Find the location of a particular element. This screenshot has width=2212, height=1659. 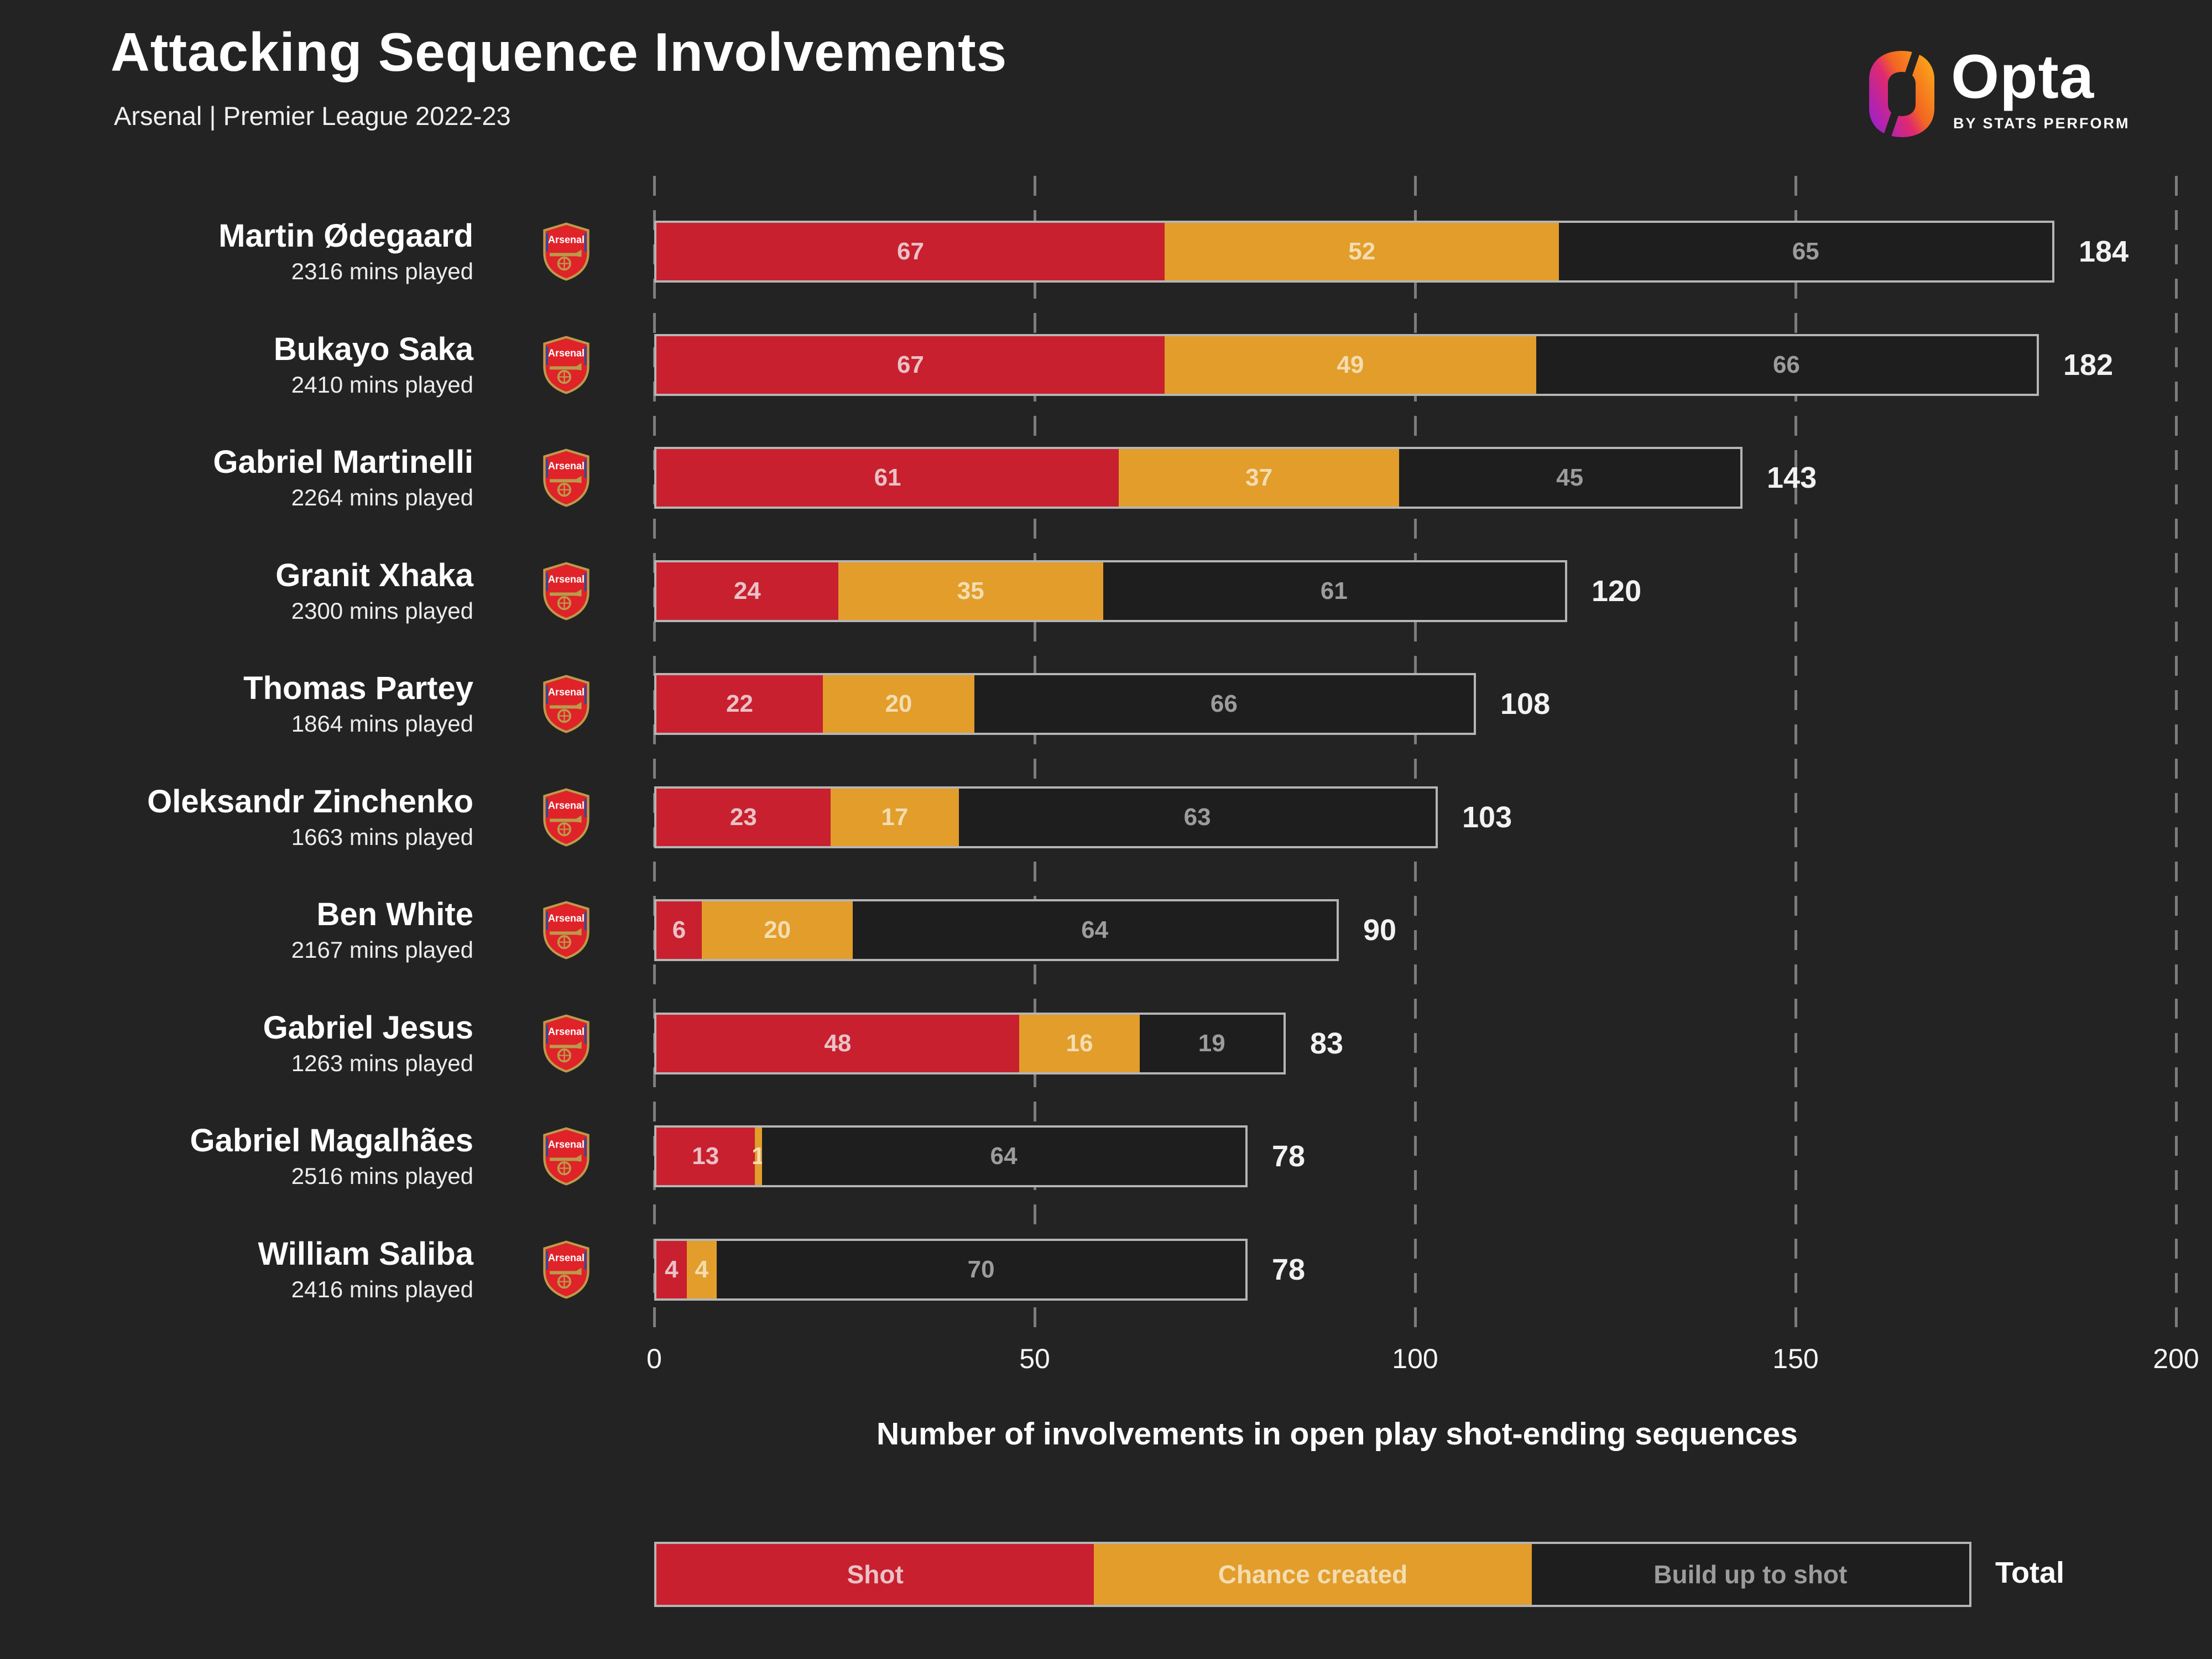

stacked-bar: 67 49 66 is located at coordinates (1347, 365).